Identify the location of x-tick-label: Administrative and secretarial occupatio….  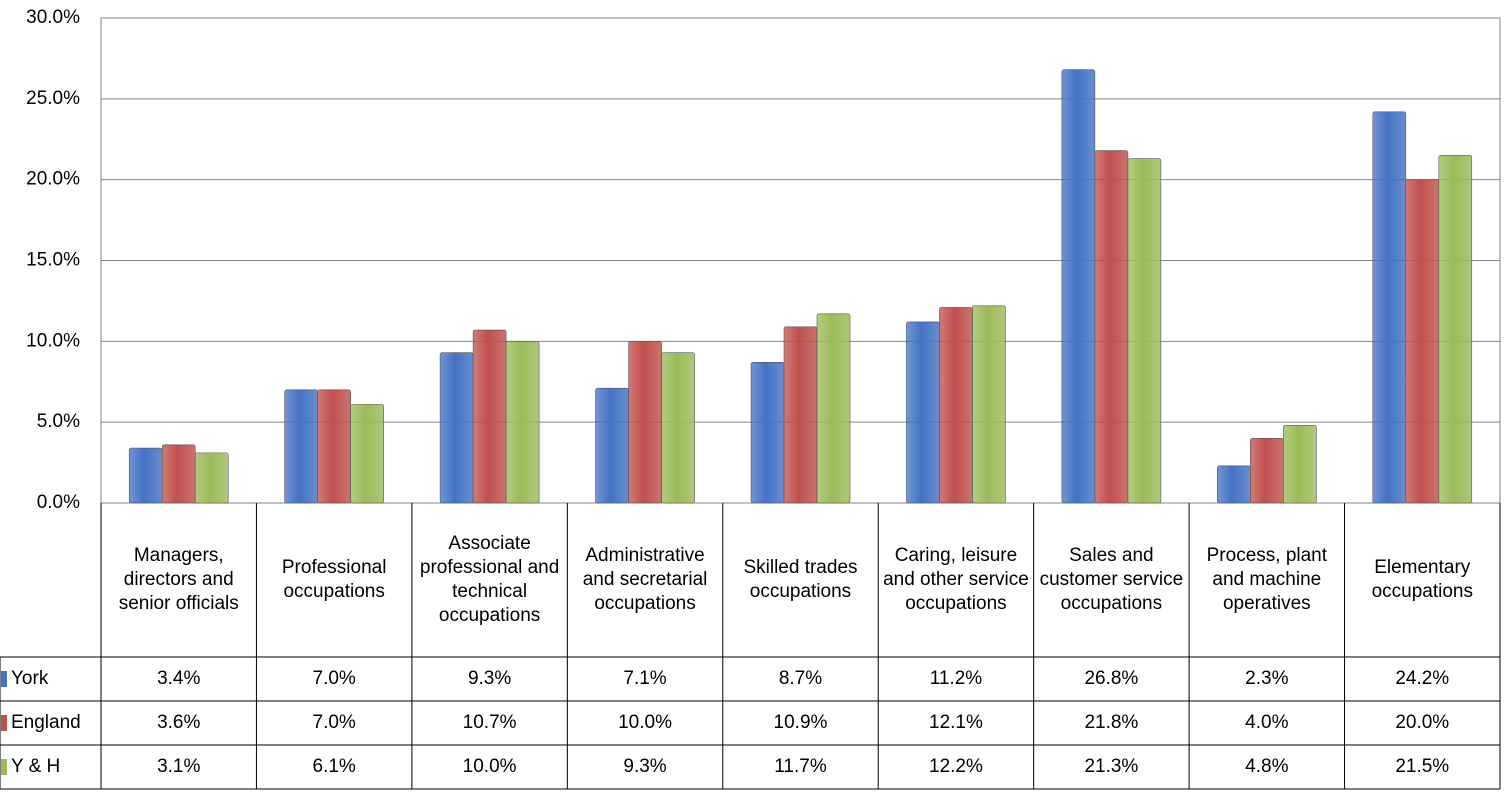
(645, 579).